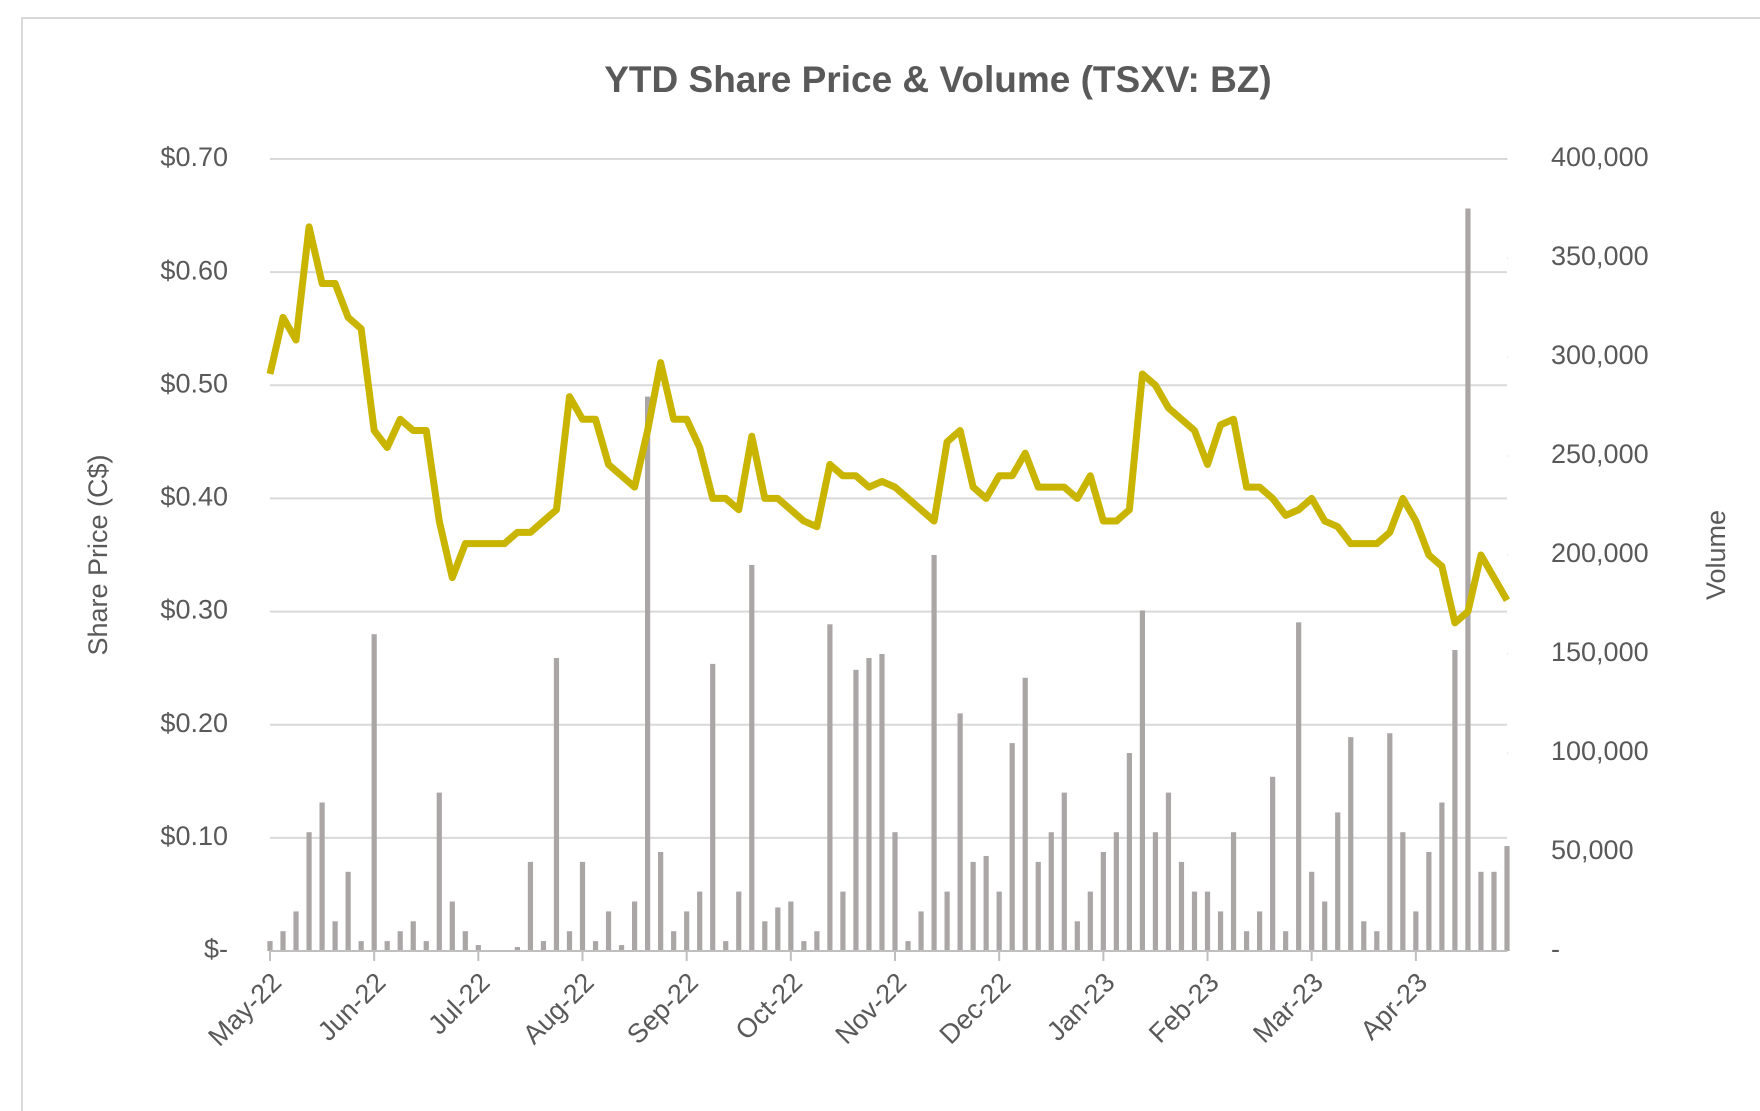 The height and width of the screenshot is (1111, 1760). What do you see at coordinates (194, 383) in the screenshot?
I see `y-tick-label: $0.50` at bounding box center [194, 383].